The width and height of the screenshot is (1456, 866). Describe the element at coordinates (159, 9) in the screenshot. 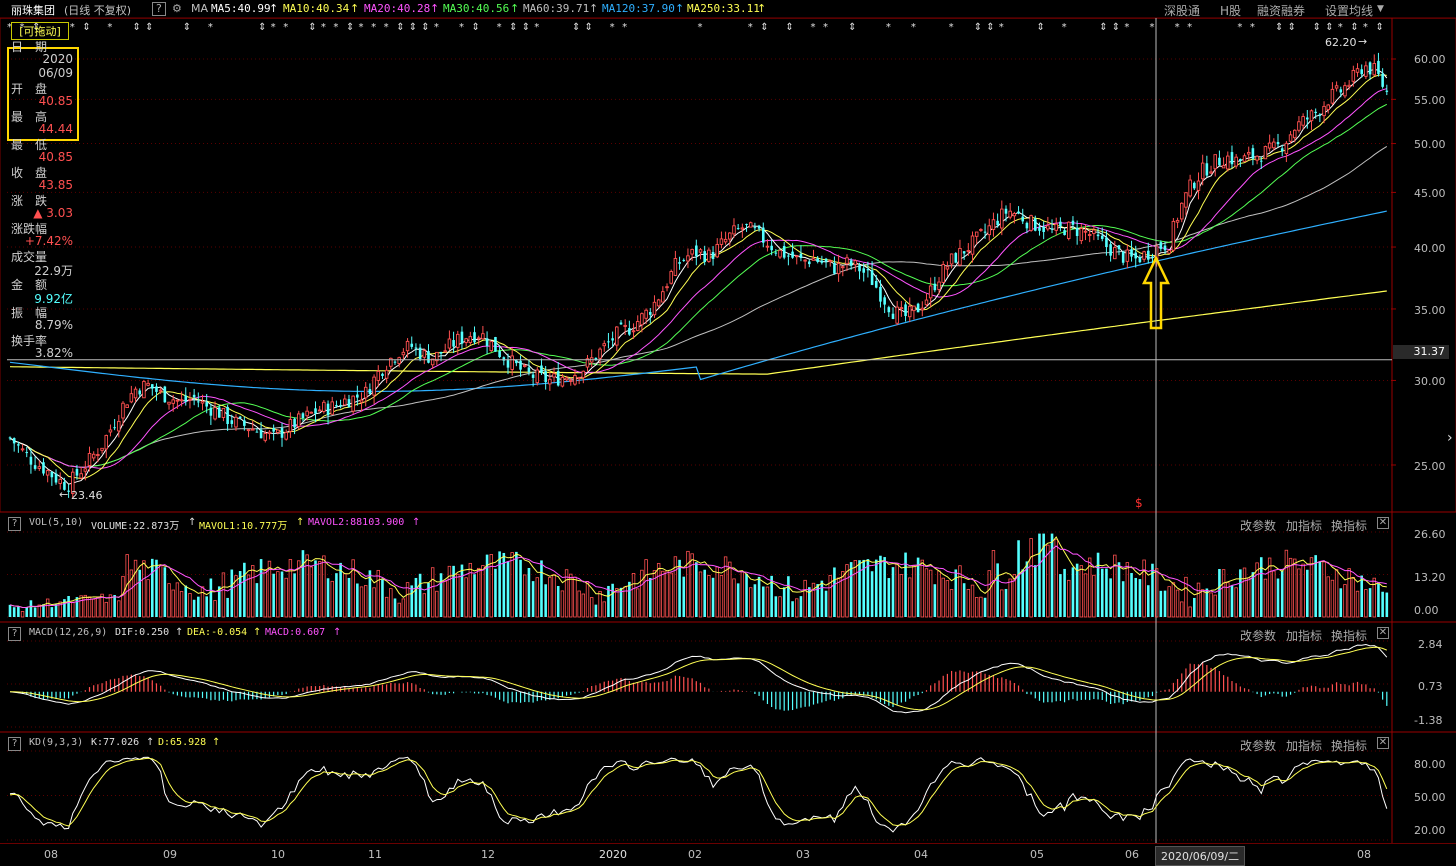

I see `help-button: ?` at that location.